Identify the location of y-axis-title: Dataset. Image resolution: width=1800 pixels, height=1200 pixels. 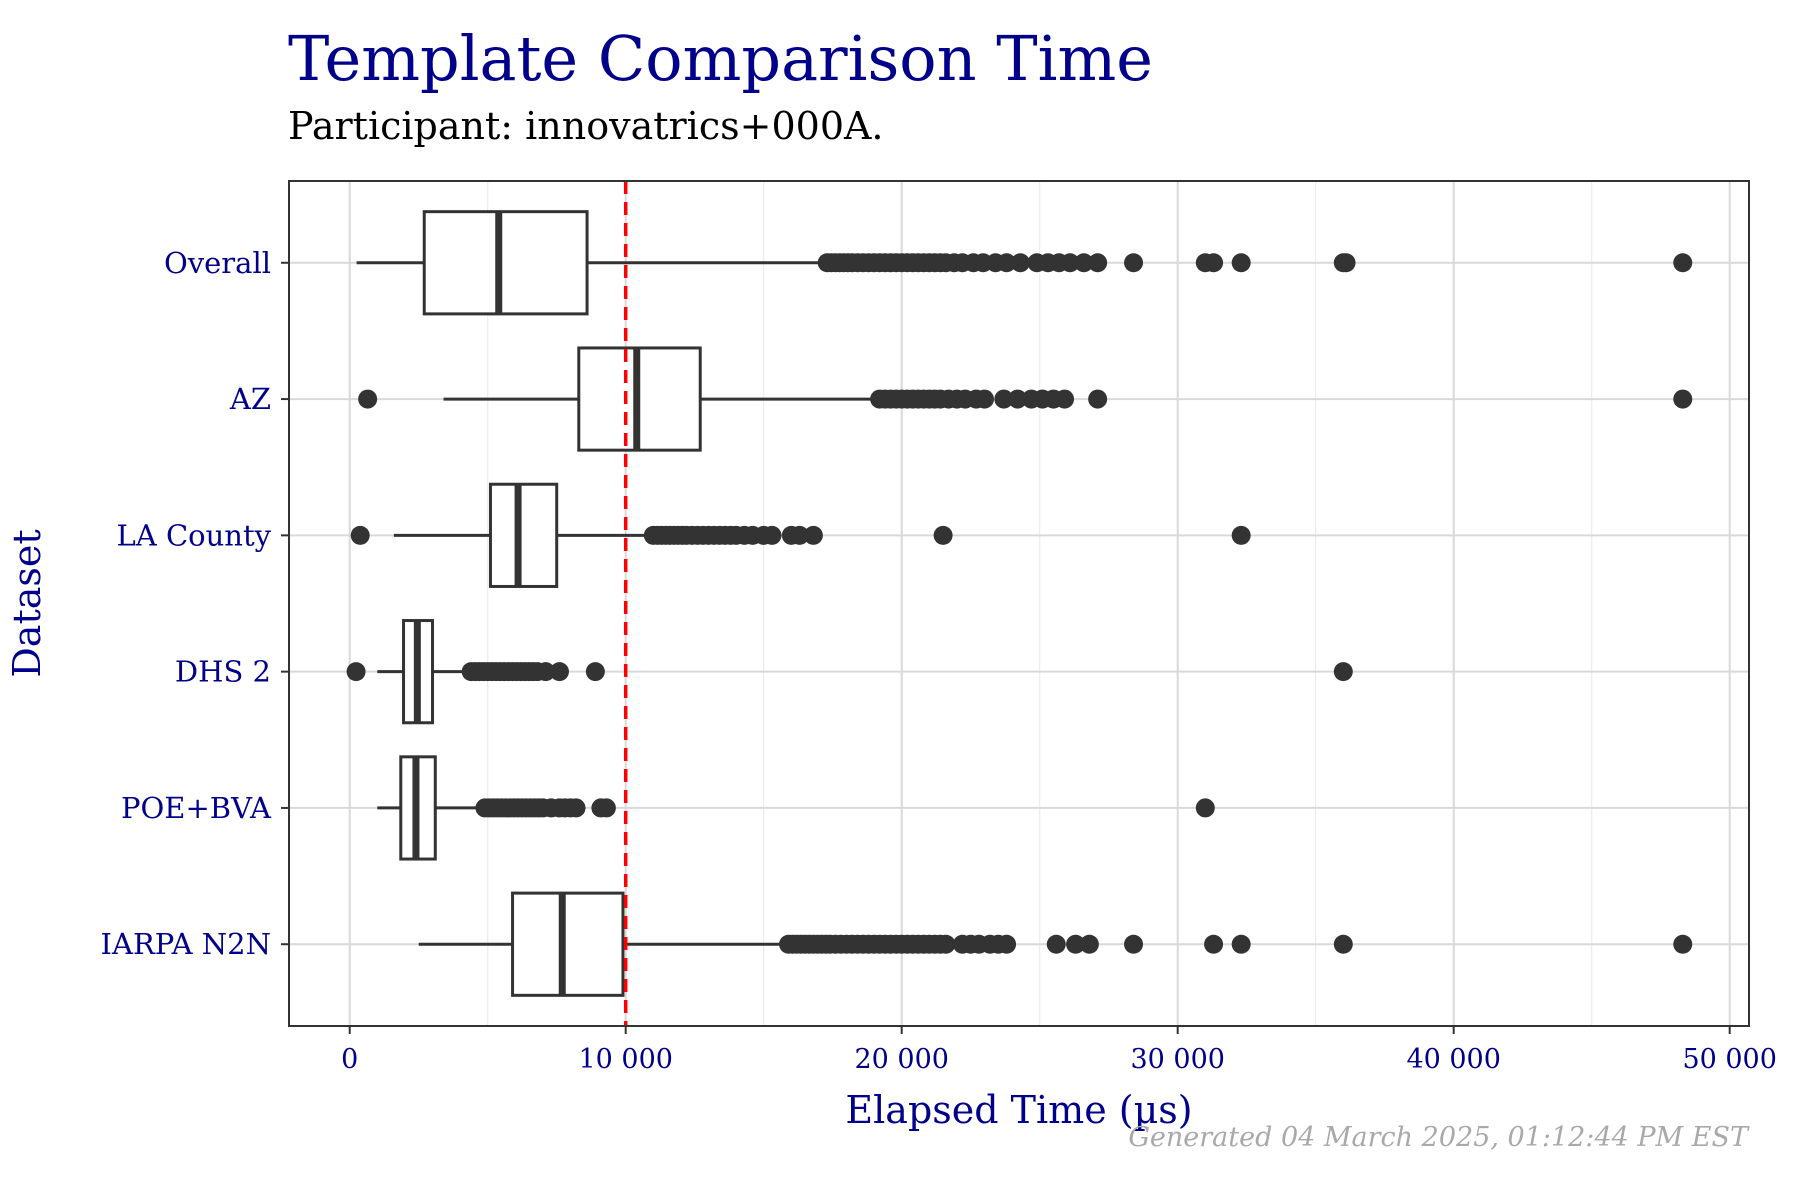
(27, 603).